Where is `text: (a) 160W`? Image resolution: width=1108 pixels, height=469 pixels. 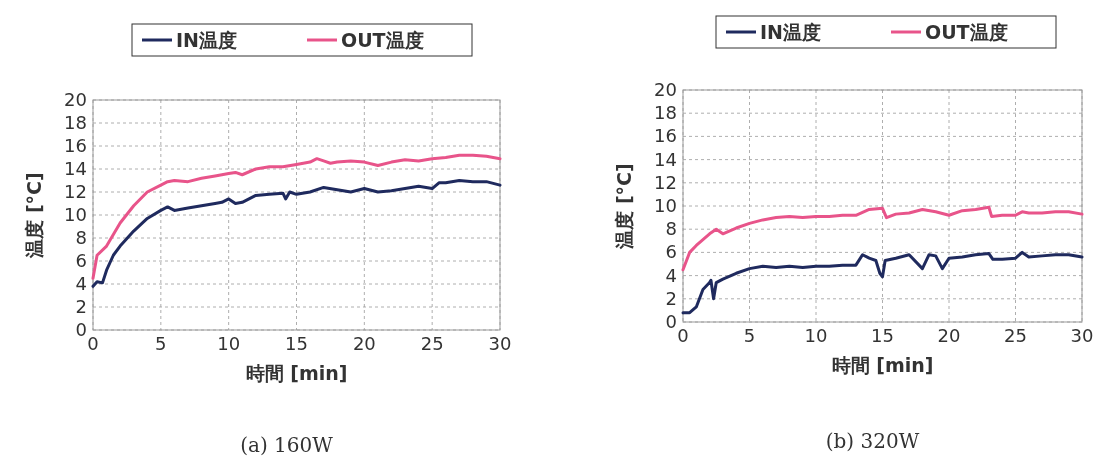
text: (a) 160W is located at coordinates (287, 445).